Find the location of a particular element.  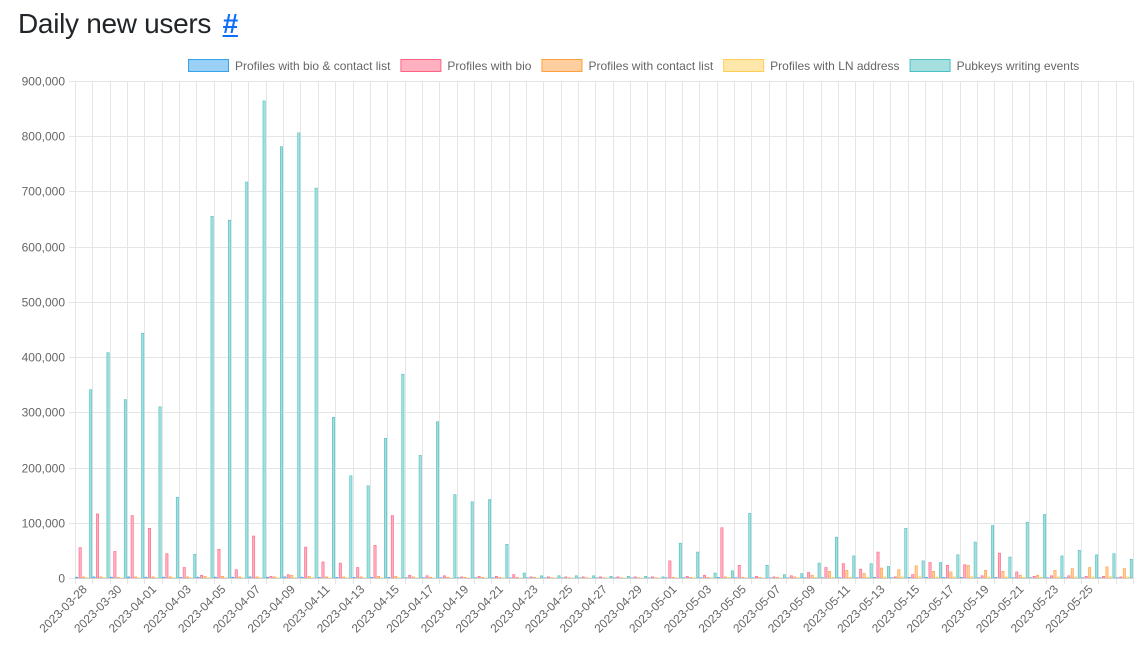

legend-label: Profiles with LN address is located at coordinates (834, 66).